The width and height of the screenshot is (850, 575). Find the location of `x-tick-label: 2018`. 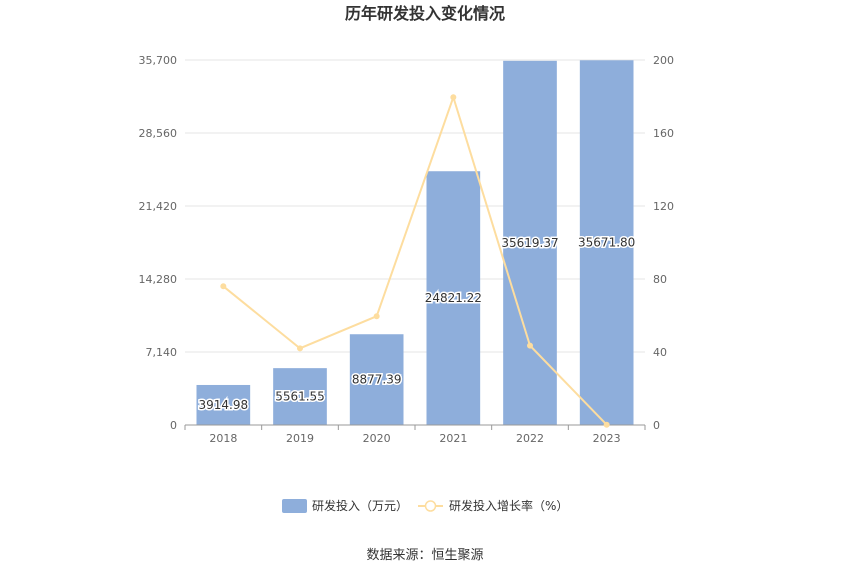

x-tick-label: 2018 is located at coordinates (223, 438).